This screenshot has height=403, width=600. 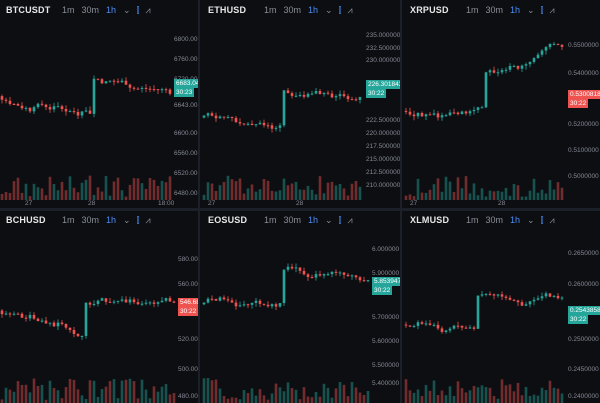 What do you see at coordinates (188, 302) in the screenshot?
I see `last-price-badge: 546.68` at bounding box center [188, 302].